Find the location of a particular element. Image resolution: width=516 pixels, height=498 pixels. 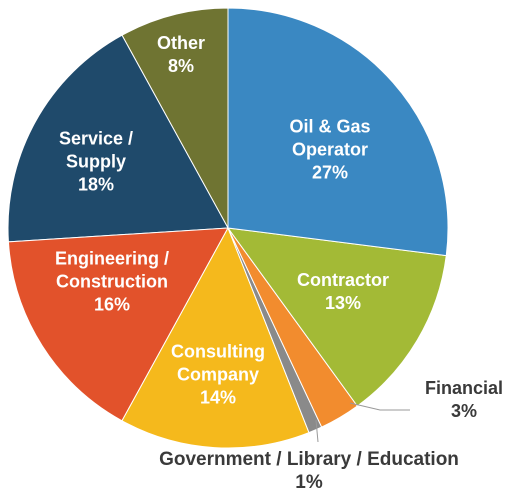

category-label: Service / Supply is located at coordinates (96, 150).